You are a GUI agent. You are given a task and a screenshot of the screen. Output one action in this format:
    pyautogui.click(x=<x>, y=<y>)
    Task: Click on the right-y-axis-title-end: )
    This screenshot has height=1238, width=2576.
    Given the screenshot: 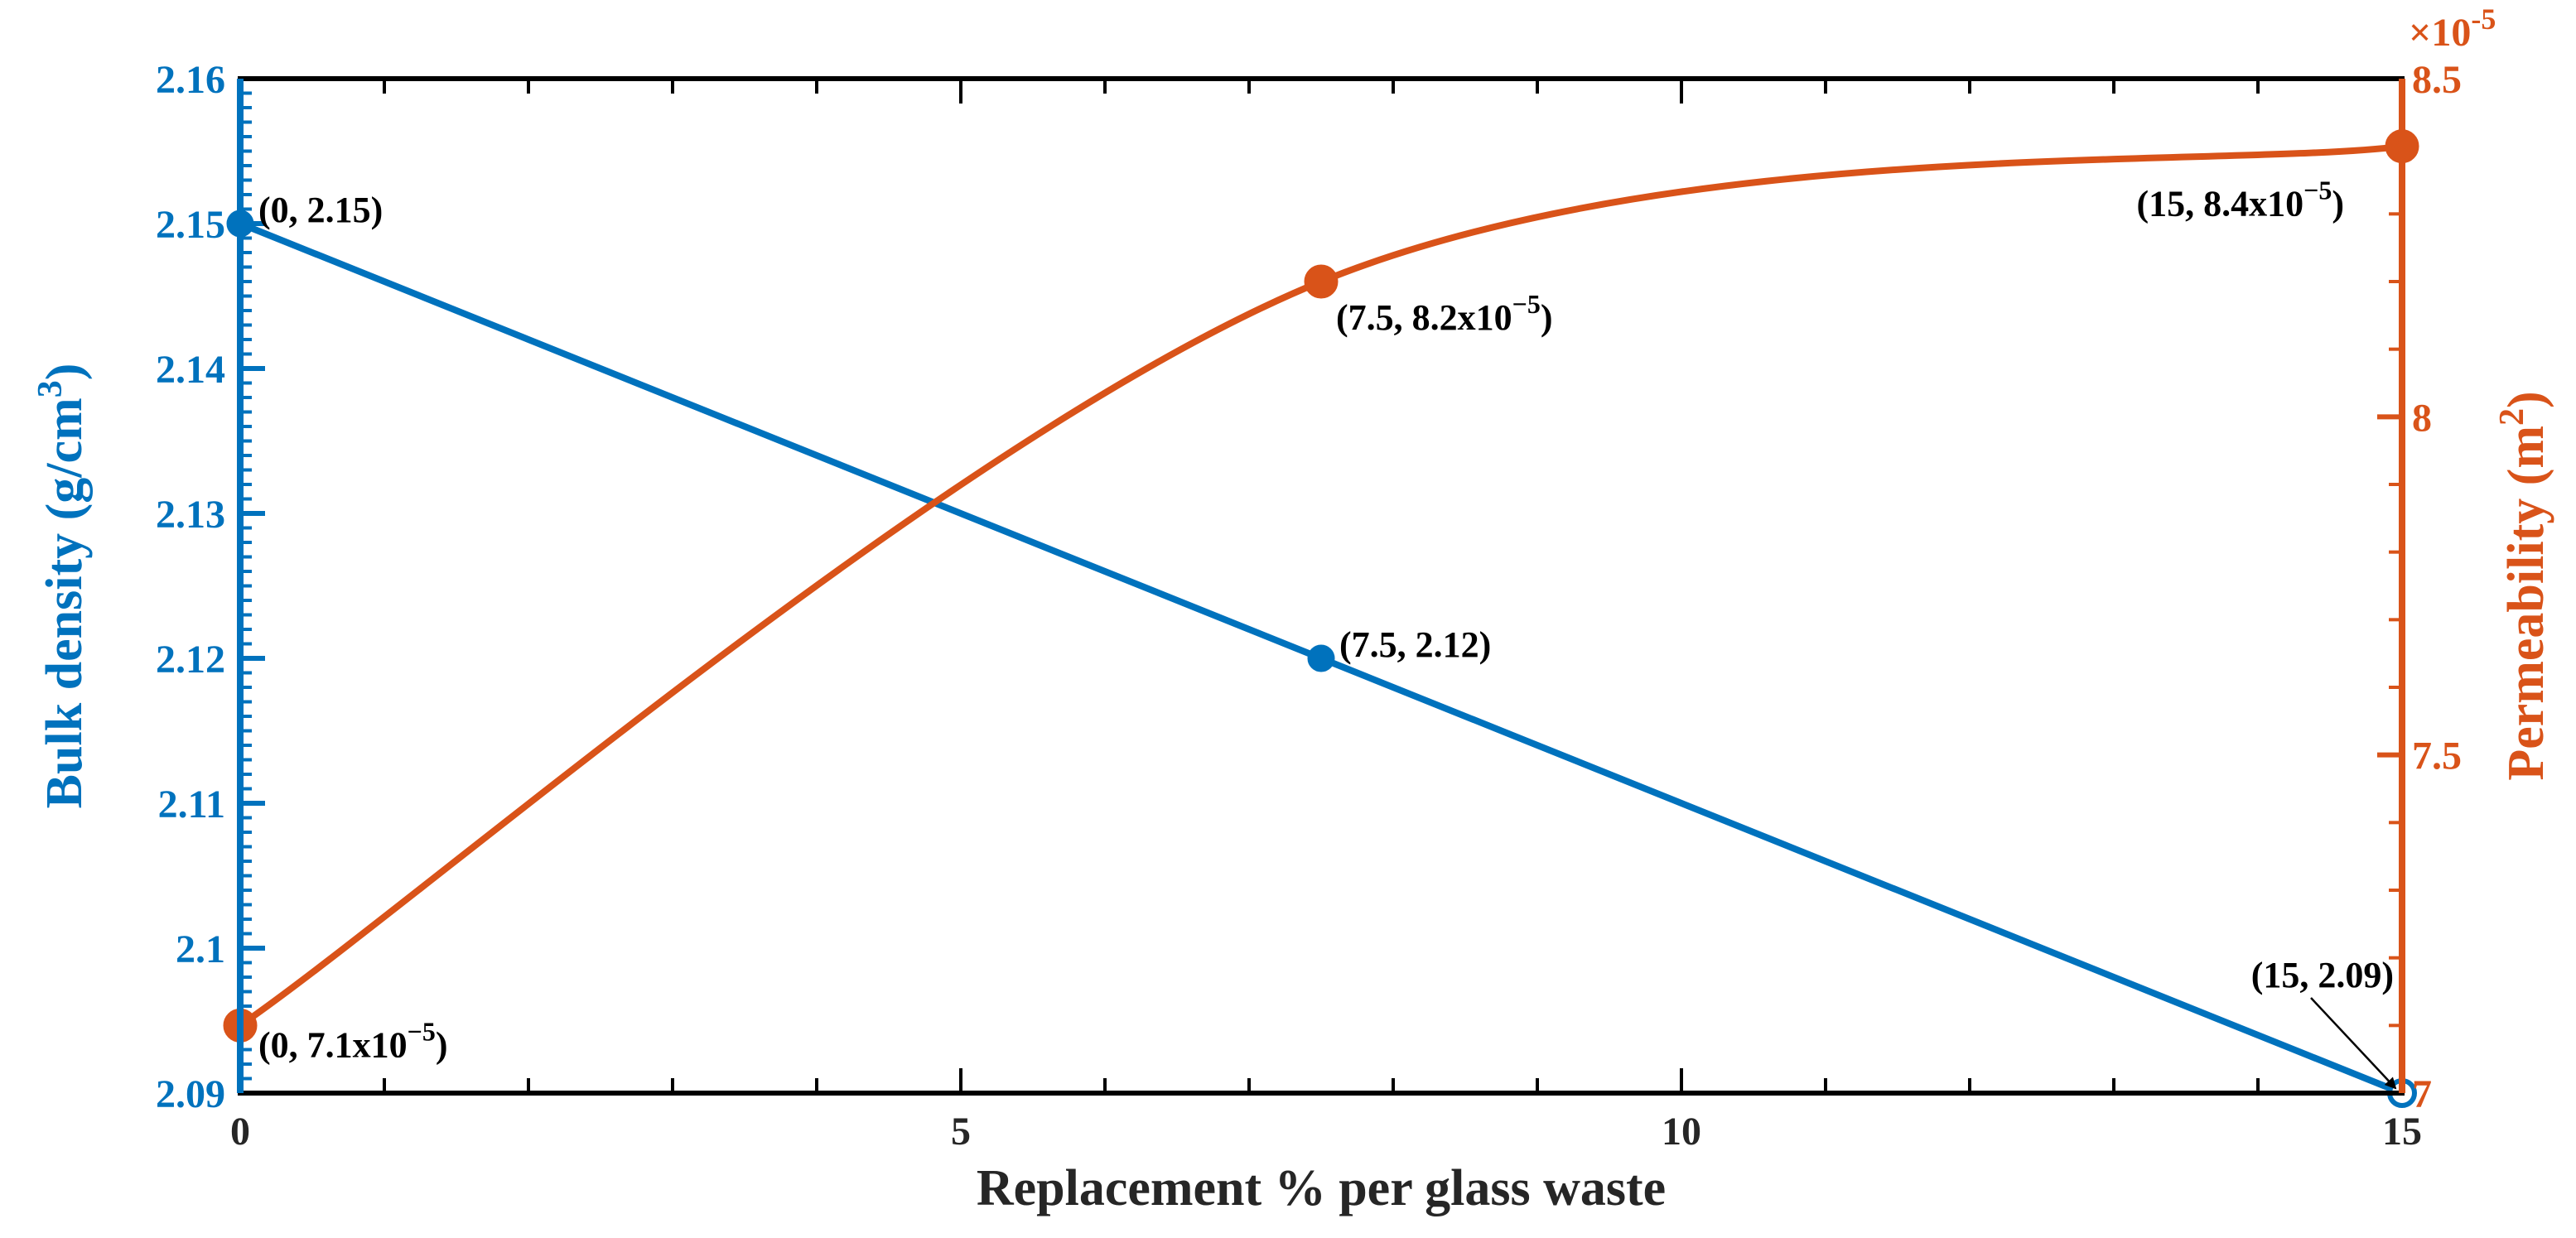 What is the action you would take?
    pyautogui.click(x=2526, y=399)
    